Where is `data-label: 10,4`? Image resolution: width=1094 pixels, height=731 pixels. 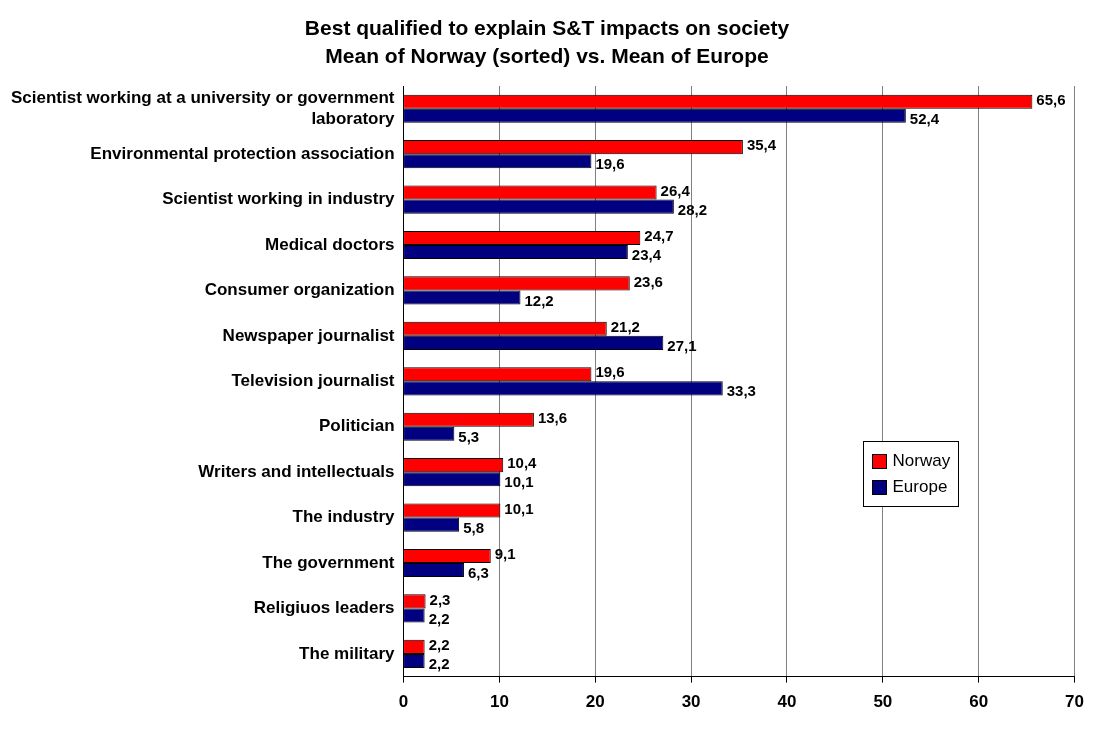
data-label: 10,4 is located at coordinates (522, 463).